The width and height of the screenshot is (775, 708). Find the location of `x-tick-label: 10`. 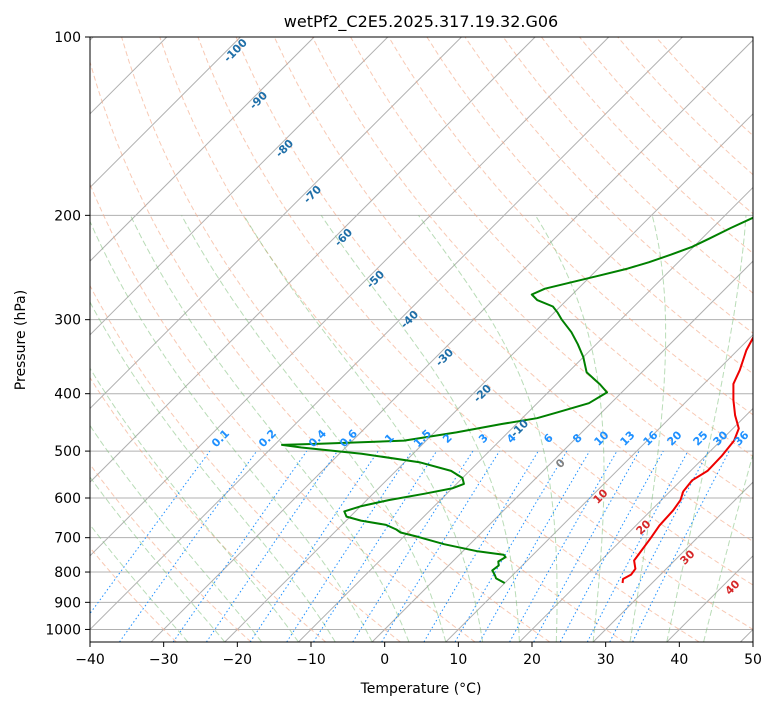

x-tick-label: 10 is located at coordinates (458, 660).